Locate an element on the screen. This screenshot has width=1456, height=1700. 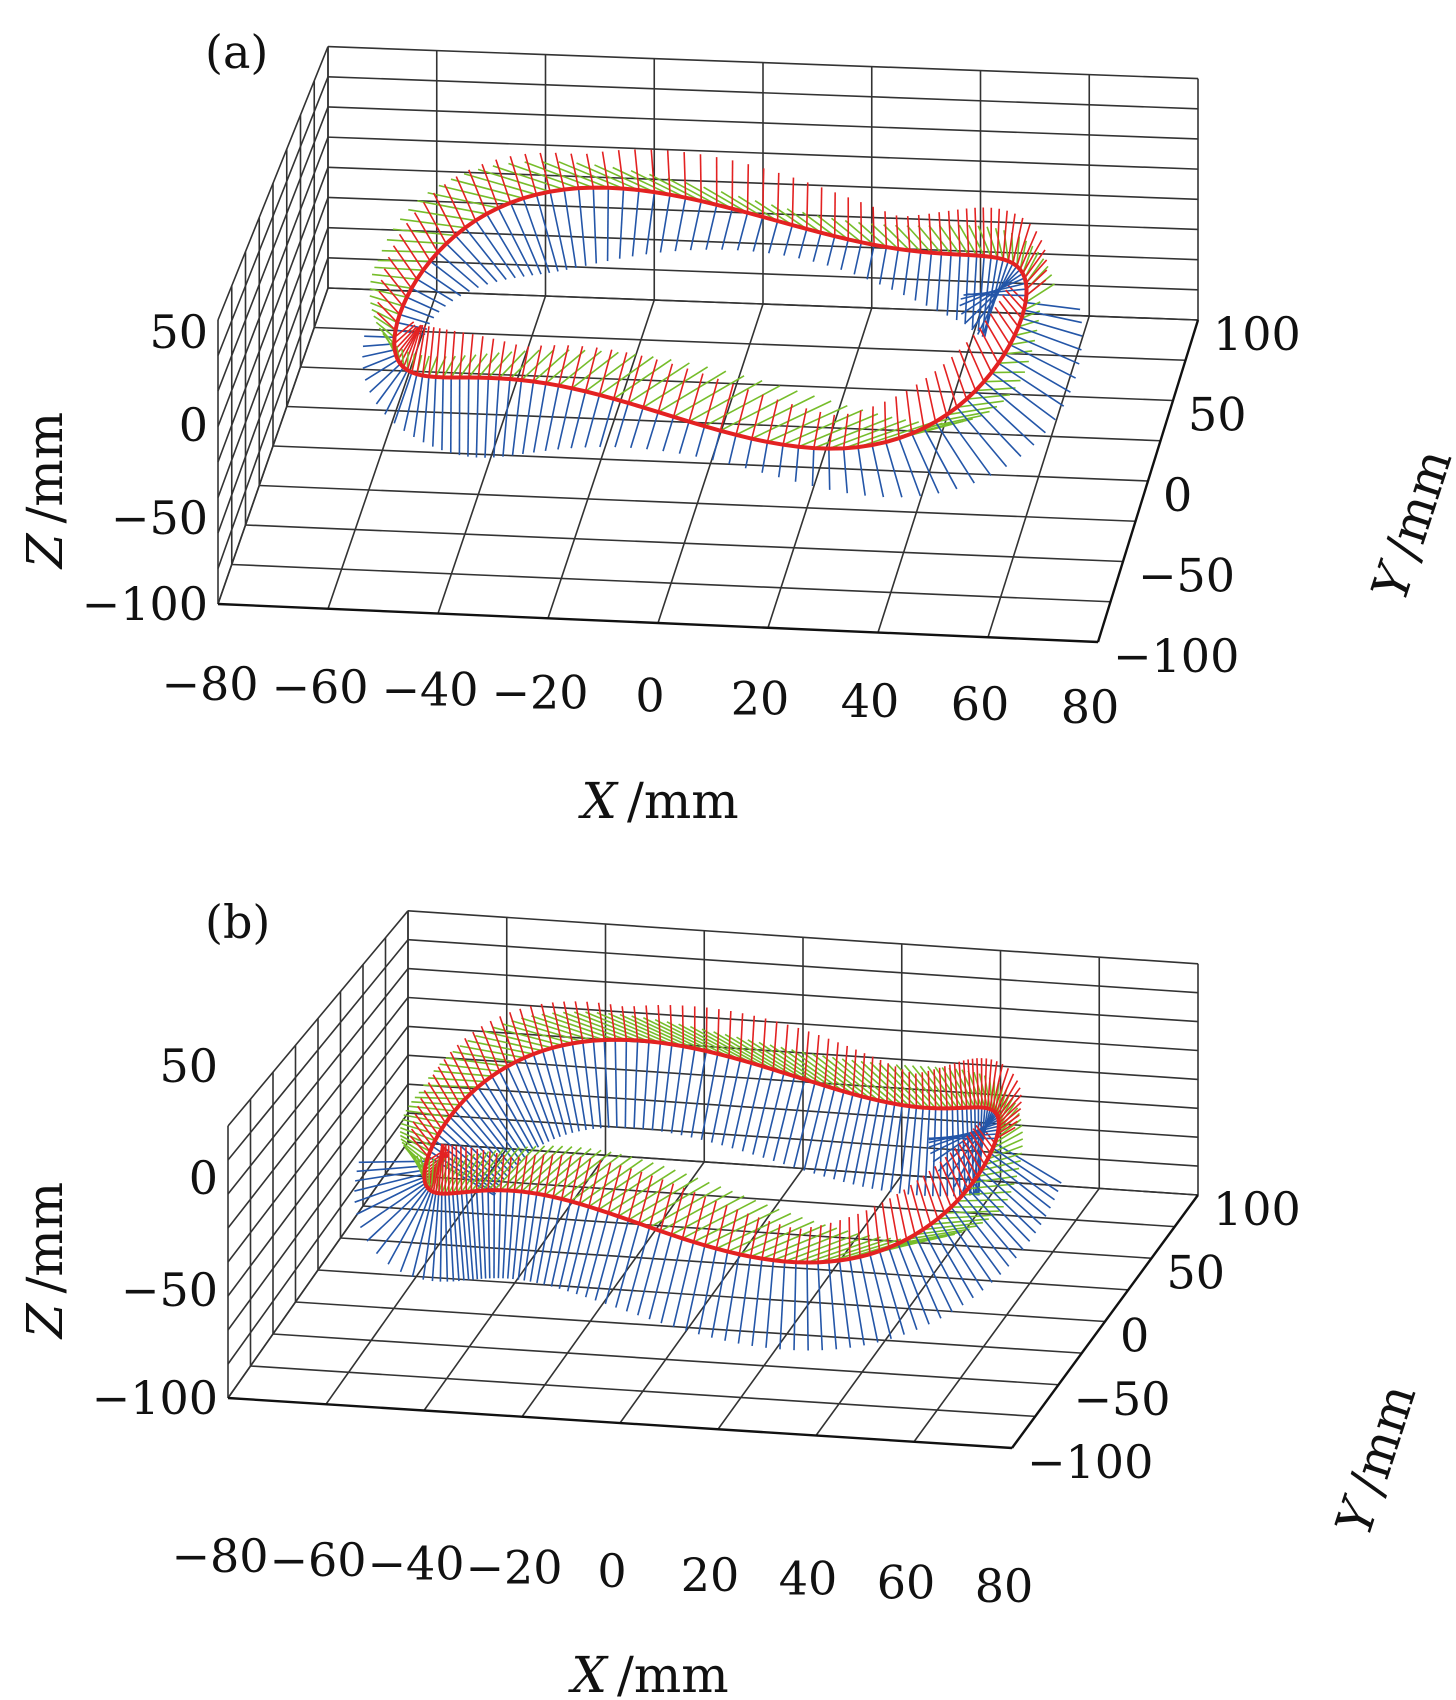
trajectory-curve is located at coordinates (711, 1151).